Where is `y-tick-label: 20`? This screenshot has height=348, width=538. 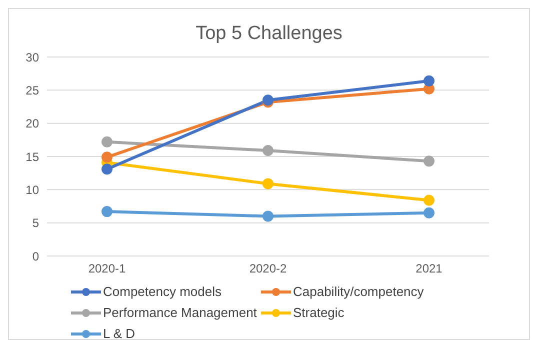 y-tick-label: 20 is located at coordinates (33, 123).